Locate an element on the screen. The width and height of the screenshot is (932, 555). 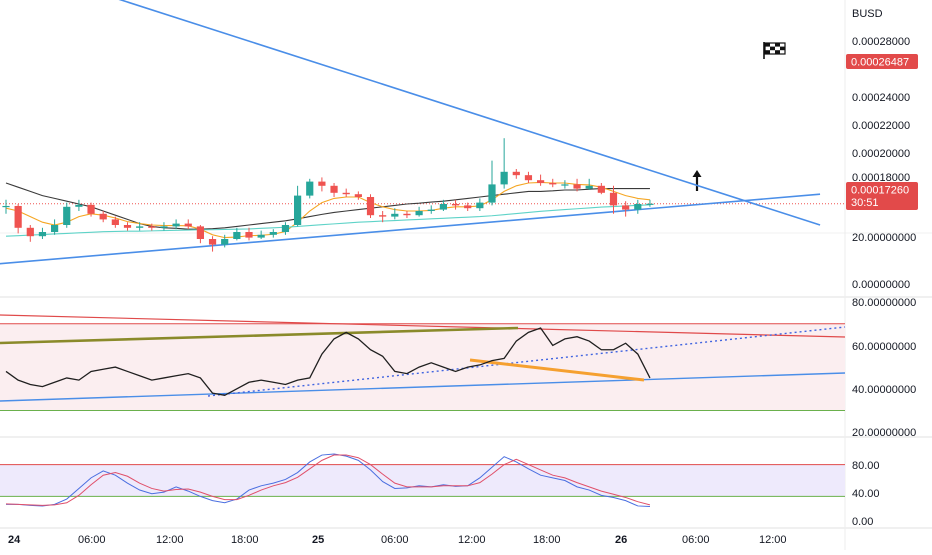
rsi-divergence-line is located at coordinates (557, 370).